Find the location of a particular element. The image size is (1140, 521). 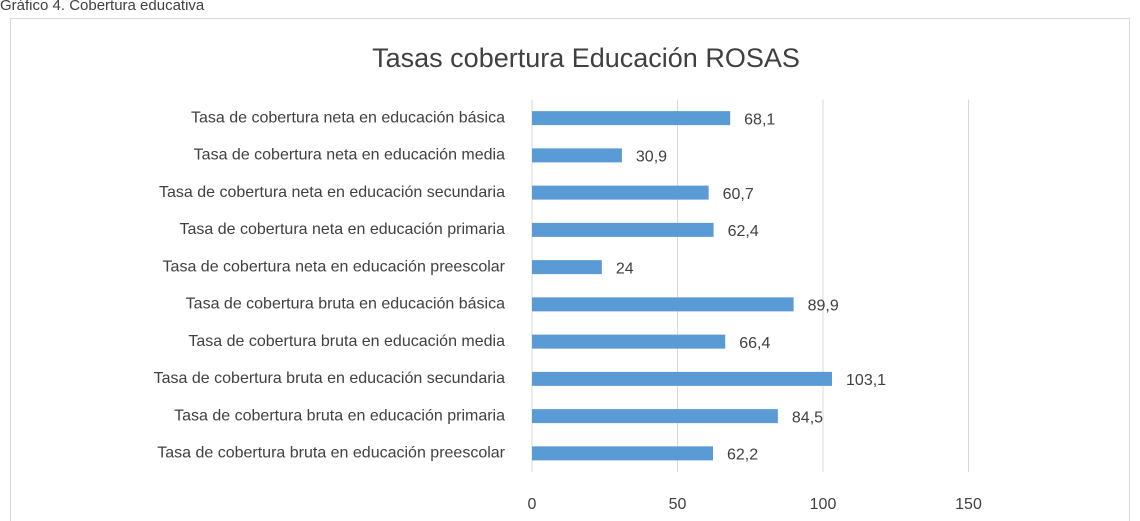

x-tick-label: 150 is located at coordinates (968, 504).